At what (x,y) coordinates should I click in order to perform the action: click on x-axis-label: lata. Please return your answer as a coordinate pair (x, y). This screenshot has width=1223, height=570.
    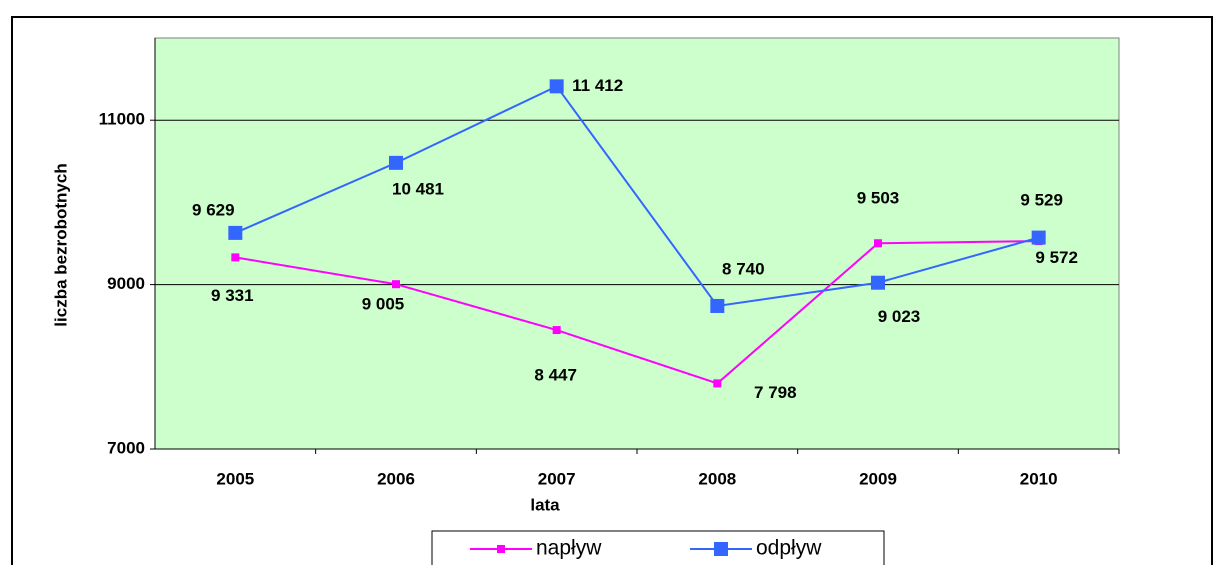
    Looking at the image, I should click on (545, 504).